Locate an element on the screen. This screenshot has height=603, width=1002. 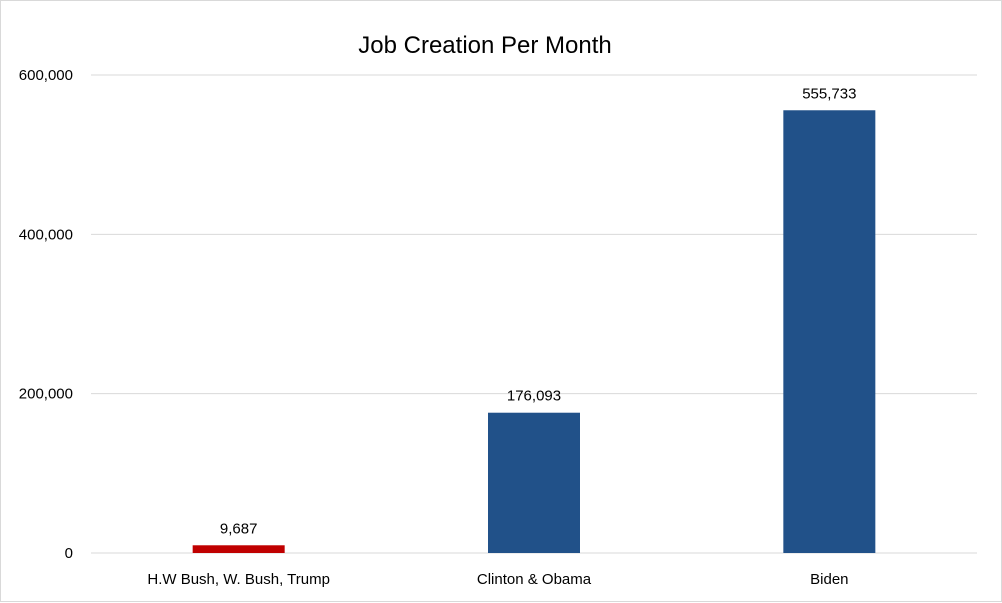
chart-title: Job Creation Per Month is located at coordinates (484, 45).